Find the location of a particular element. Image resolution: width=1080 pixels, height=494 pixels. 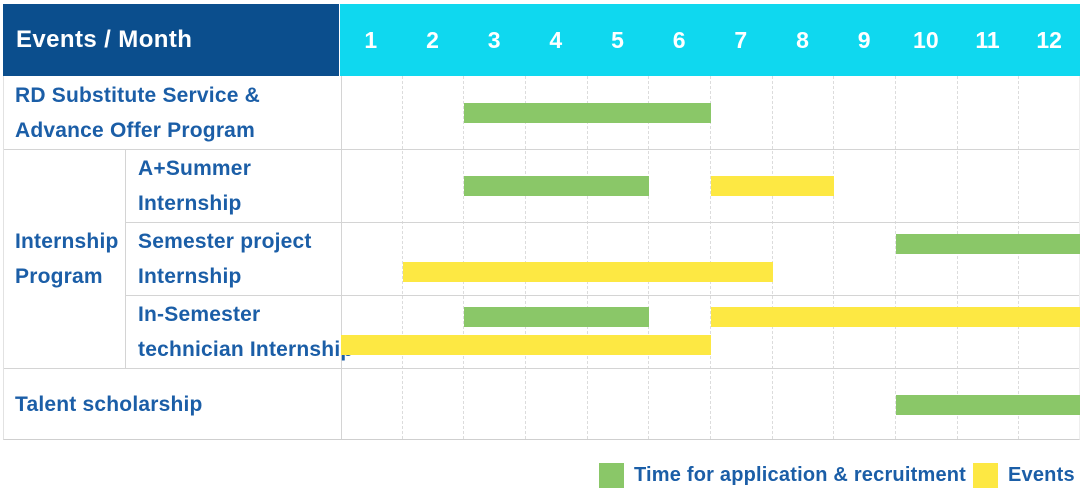

row-label-a-summer-internship: A+Summer Internship is located at coordinates (195, 185).